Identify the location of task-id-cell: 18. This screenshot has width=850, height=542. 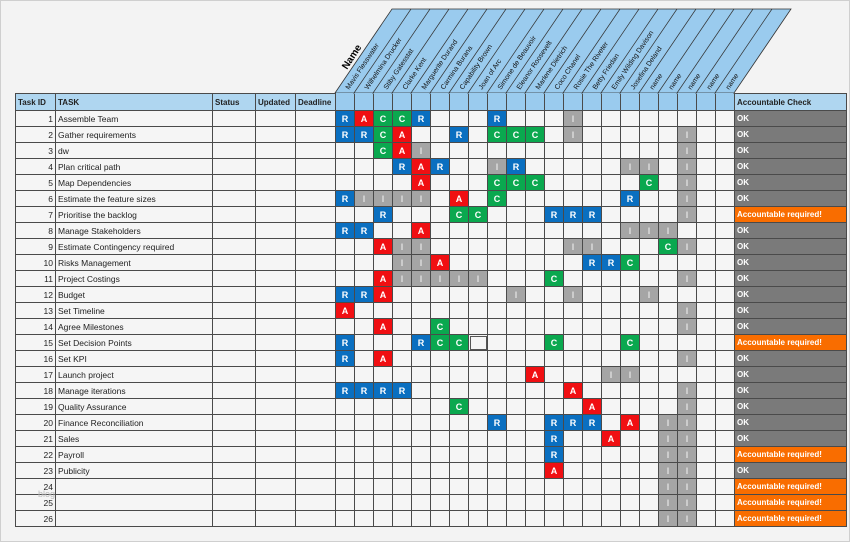
(35, 390).